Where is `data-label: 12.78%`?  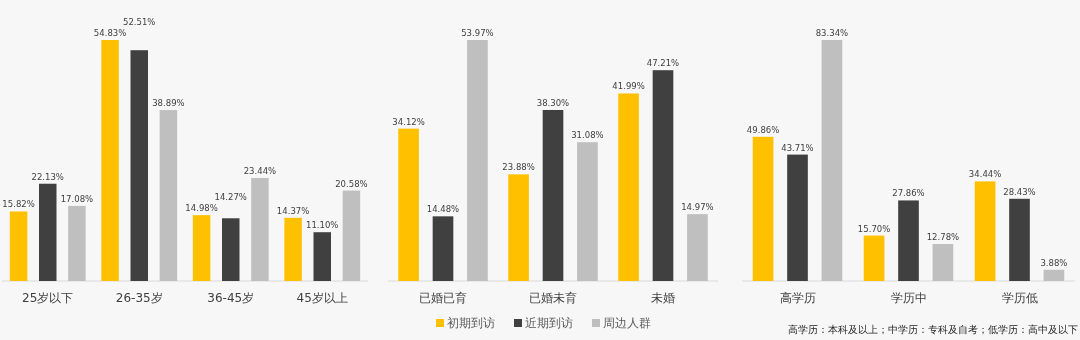
data-label: 12.78% is located at coordinates (943, 237).